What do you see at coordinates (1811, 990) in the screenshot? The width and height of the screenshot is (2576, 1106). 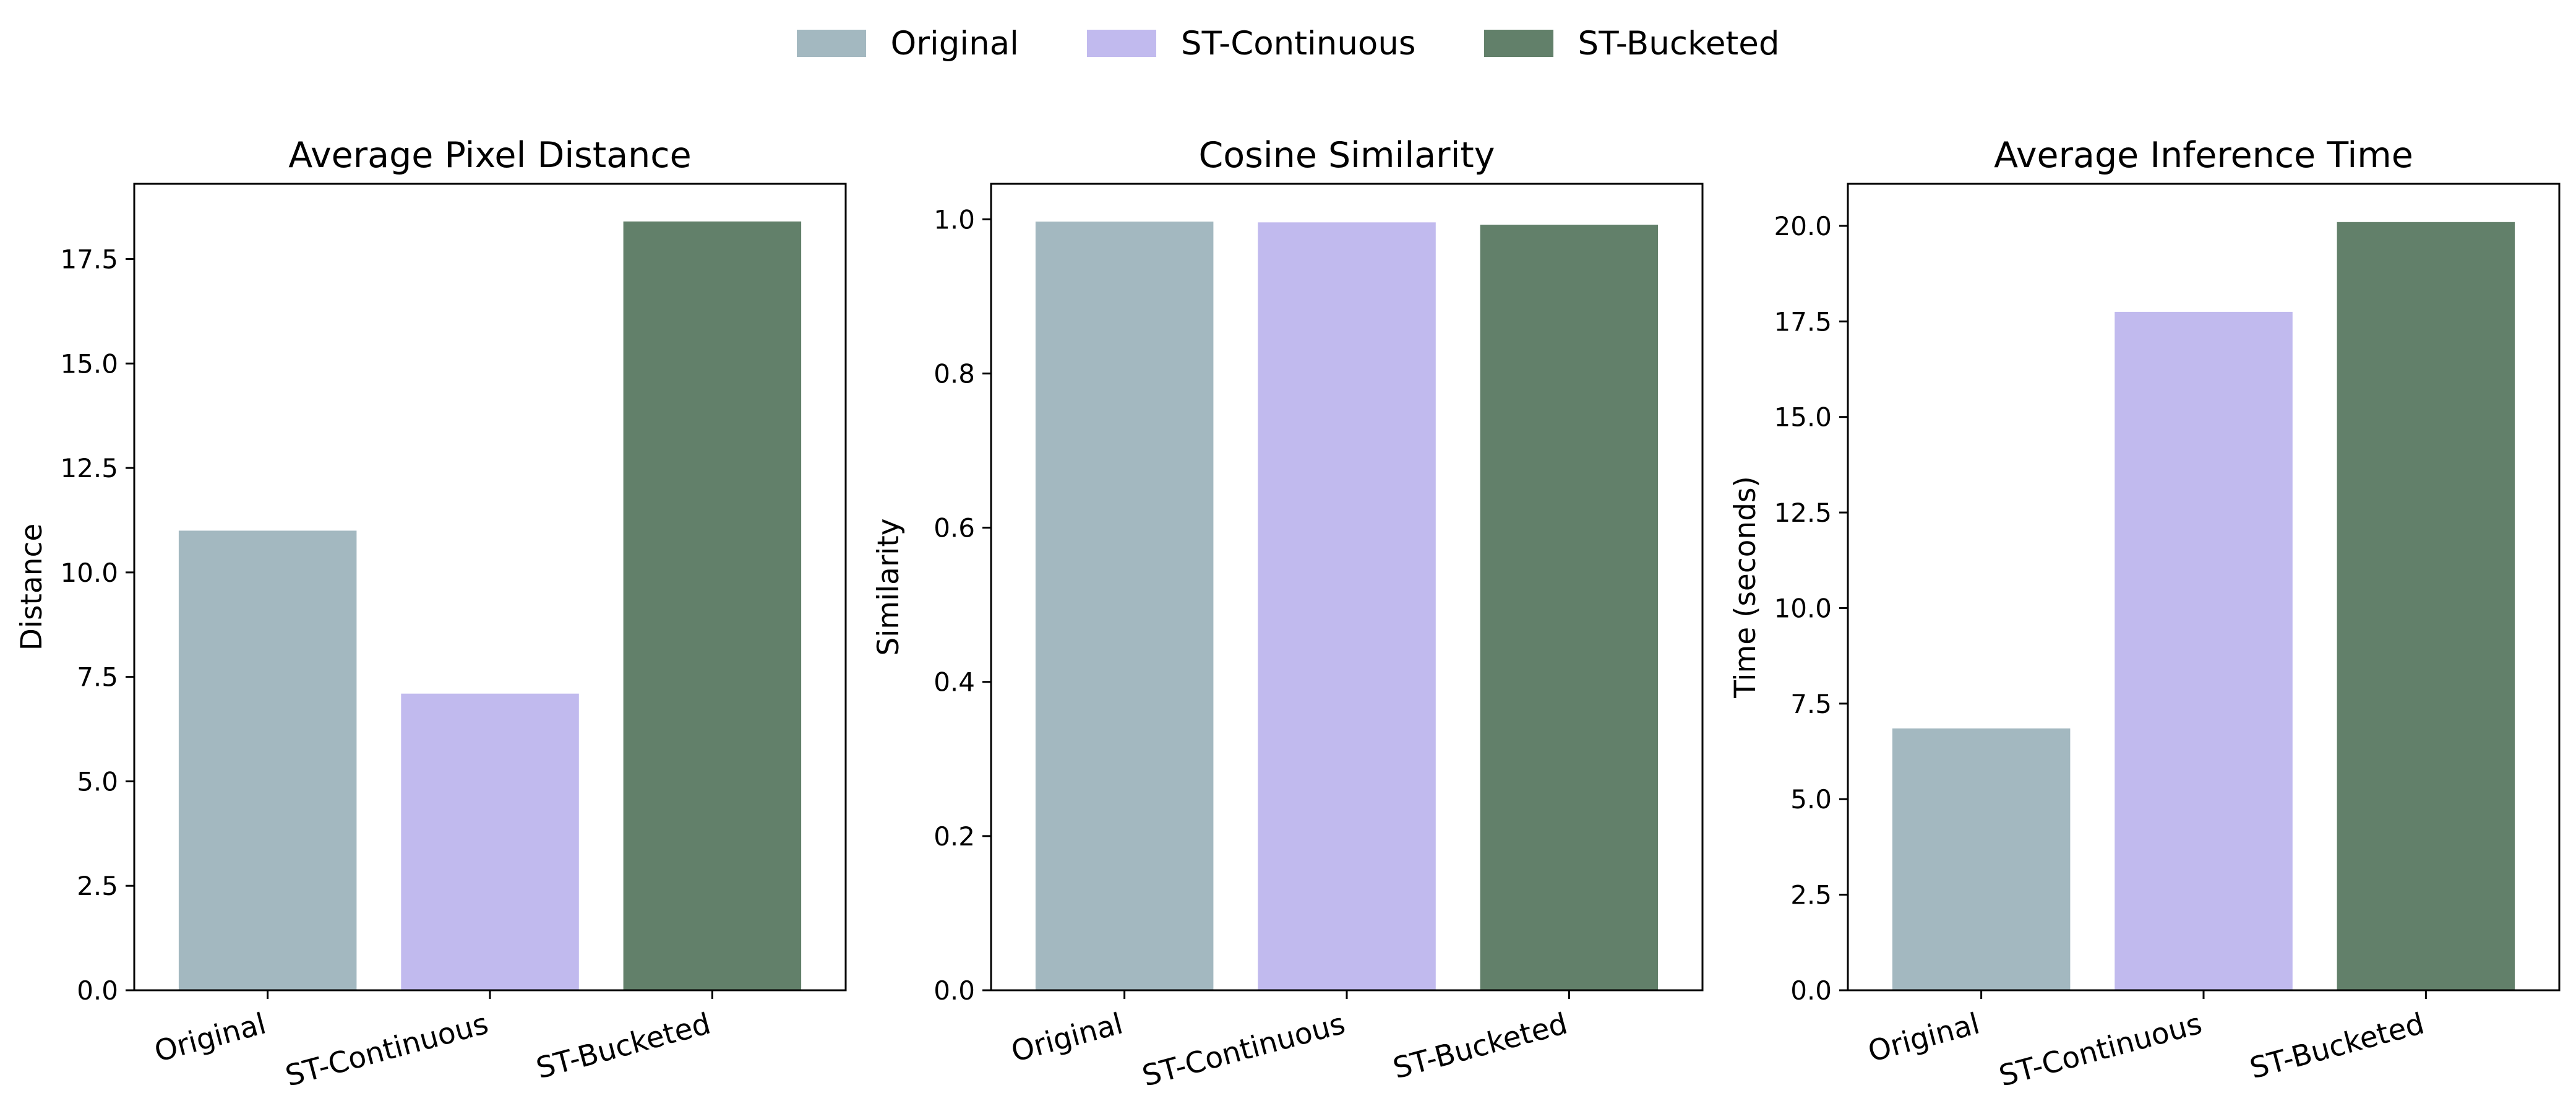 I see `chart-3-ytick-label: 0.0` at bounding box center [1811, 990].